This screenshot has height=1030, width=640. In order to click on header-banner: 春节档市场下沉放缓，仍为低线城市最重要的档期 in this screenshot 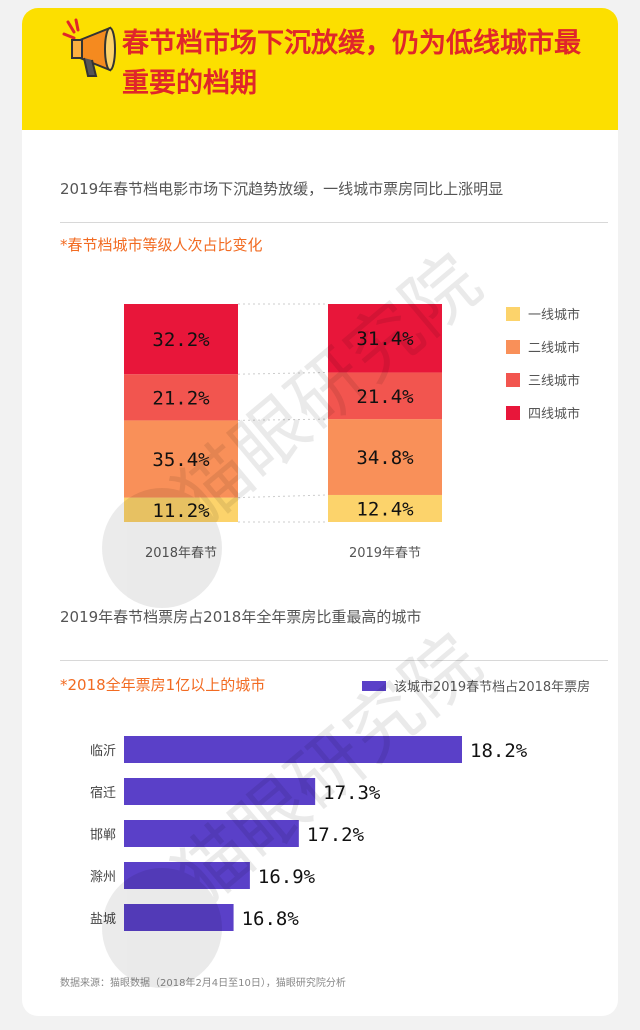, I will do `click(320, 69)`.